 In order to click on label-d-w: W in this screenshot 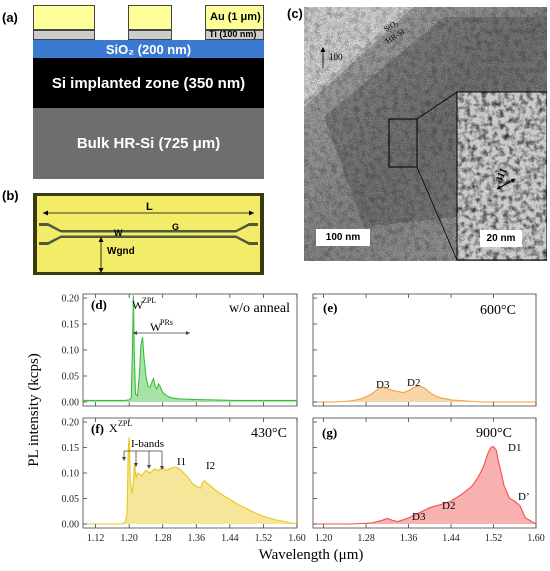, I will do `click(138, 305)`.